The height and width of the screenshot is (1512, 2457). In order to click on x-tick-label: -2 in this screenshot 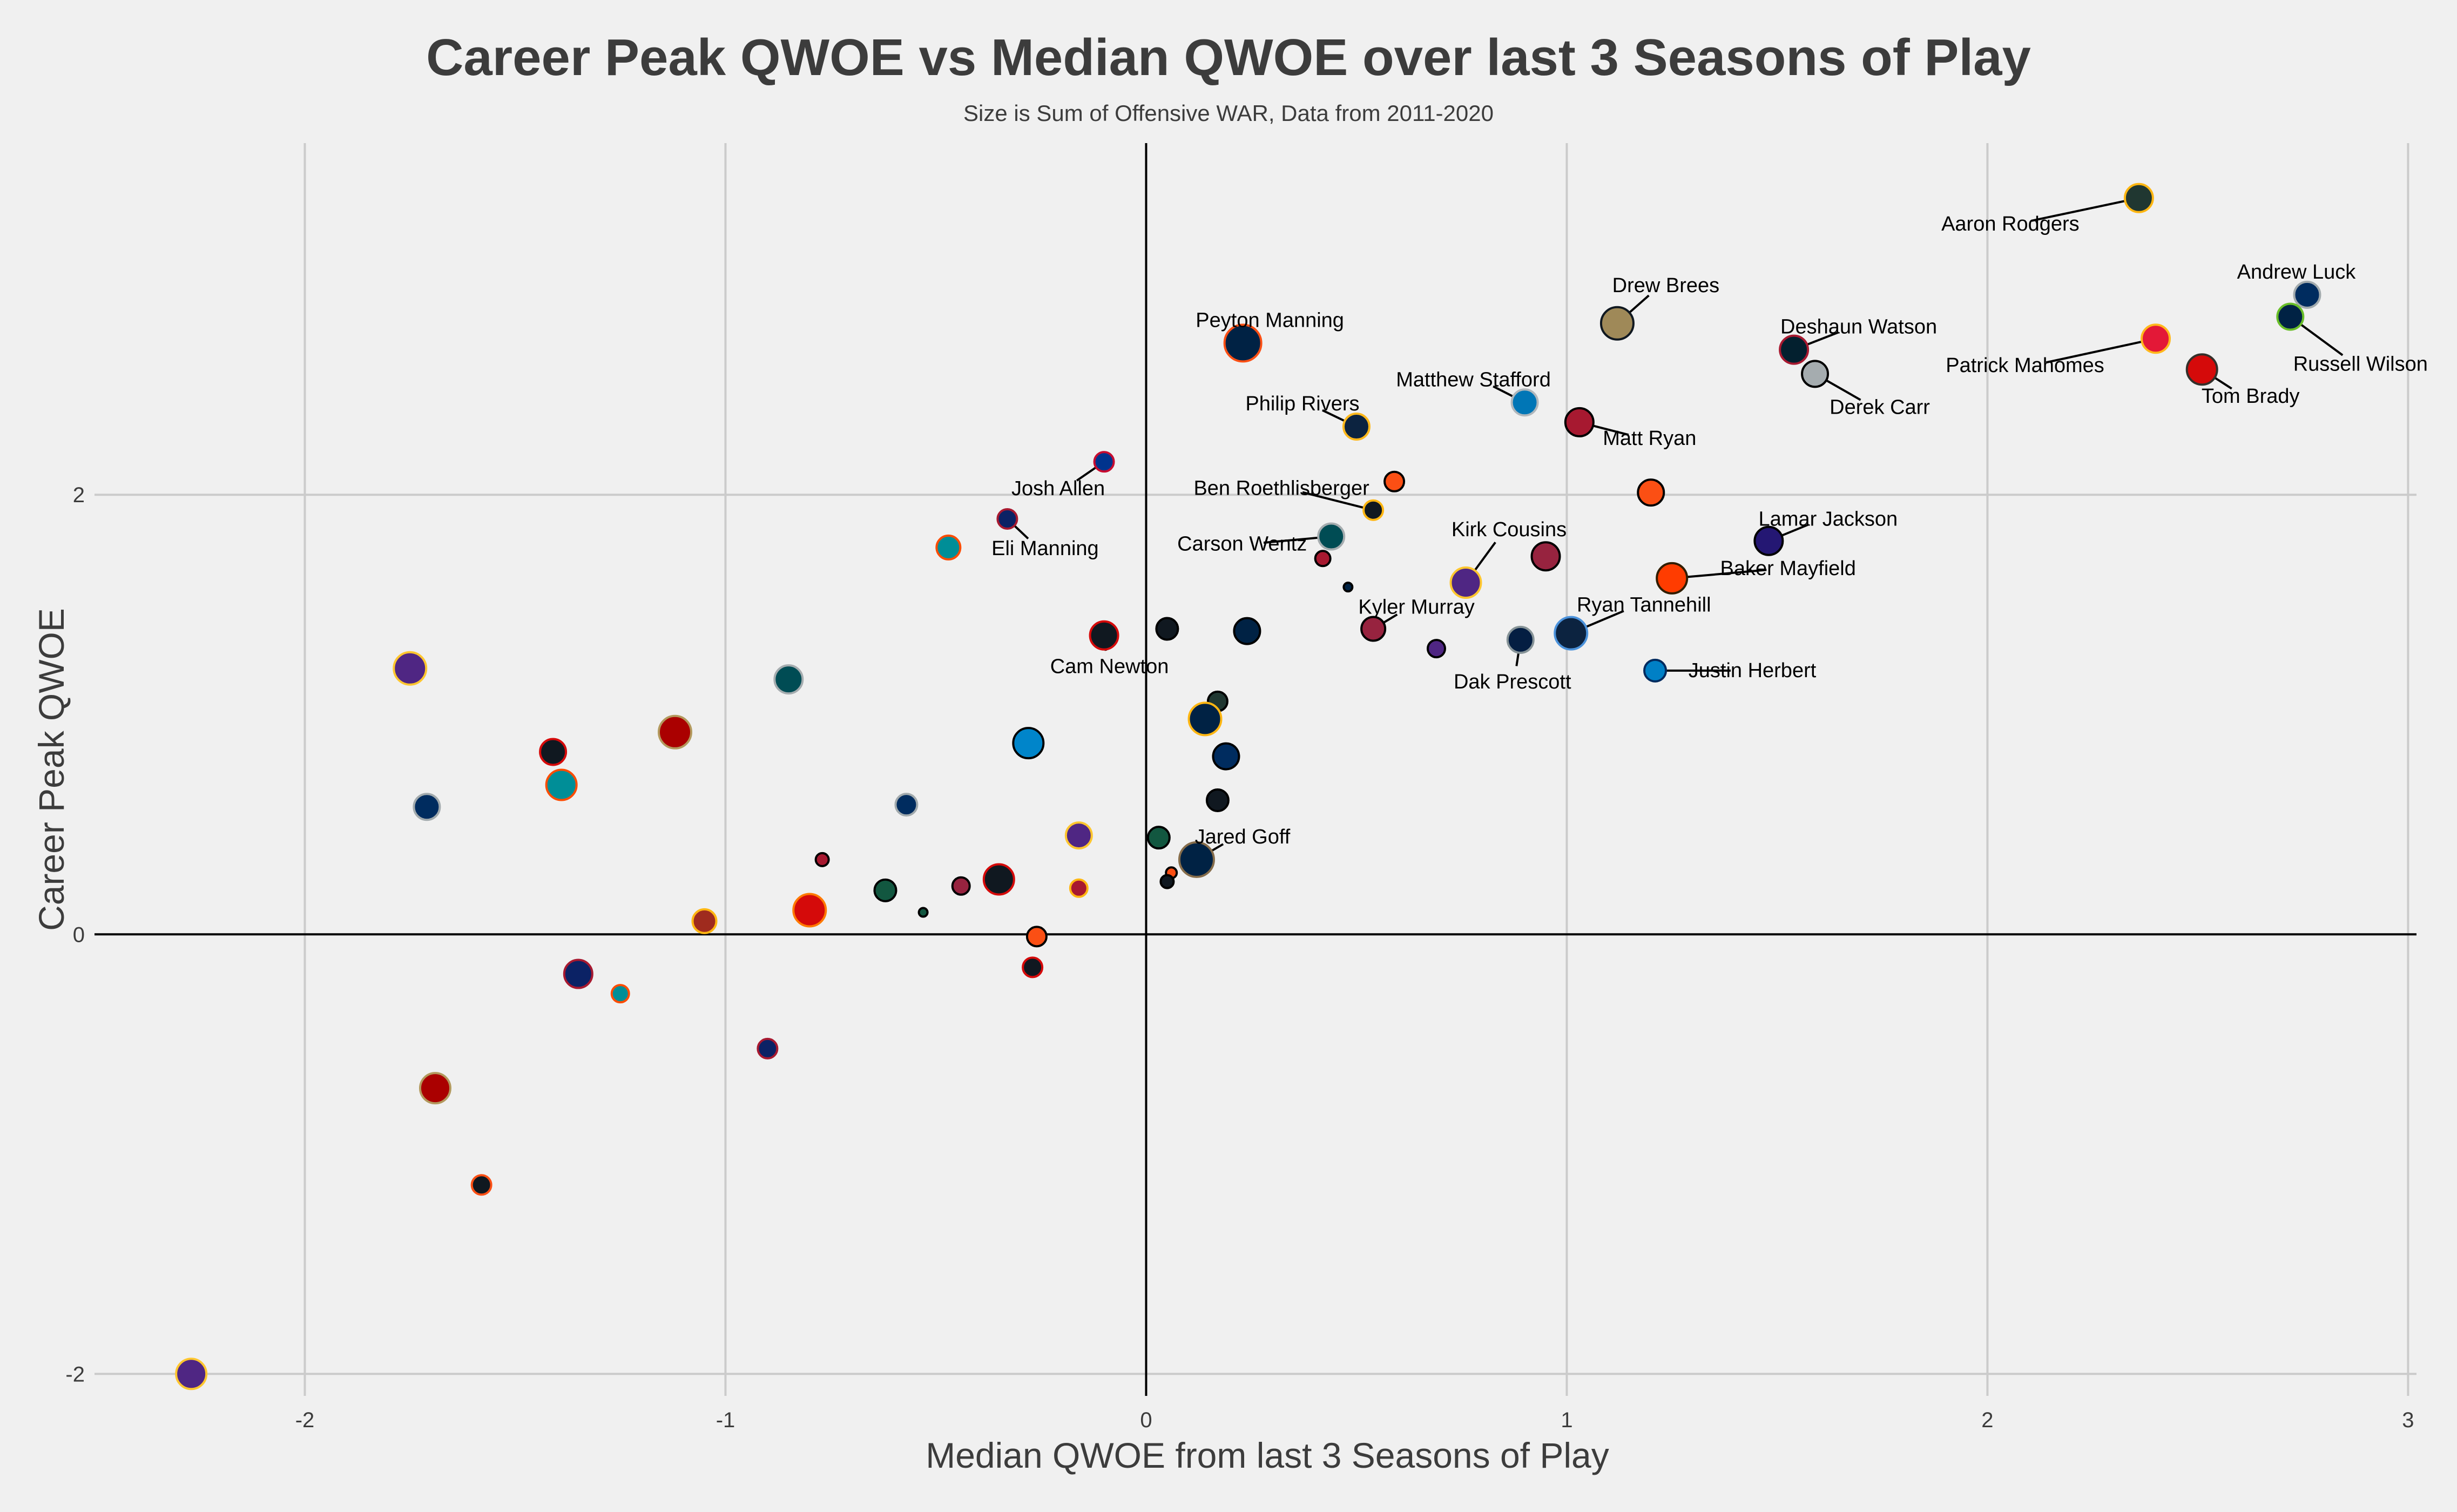, I will do `click(305, 1420)`.